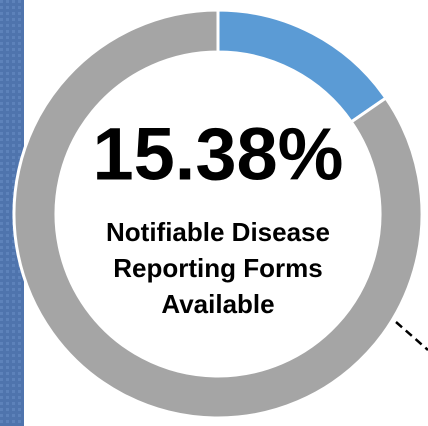 This screenshot has width=428, height=426. Describe the element at coordinates (217, 304) in the screenshot. I see `subtitle-line: Available` at that location.